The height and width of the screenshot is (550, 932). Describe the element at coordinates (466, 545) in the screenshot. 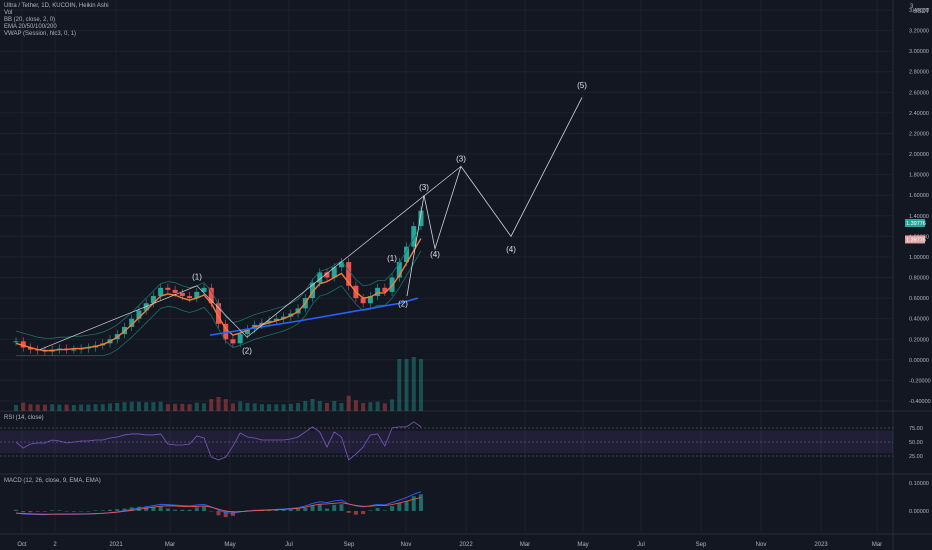

I see `time-tick-label: 2022` at that location.